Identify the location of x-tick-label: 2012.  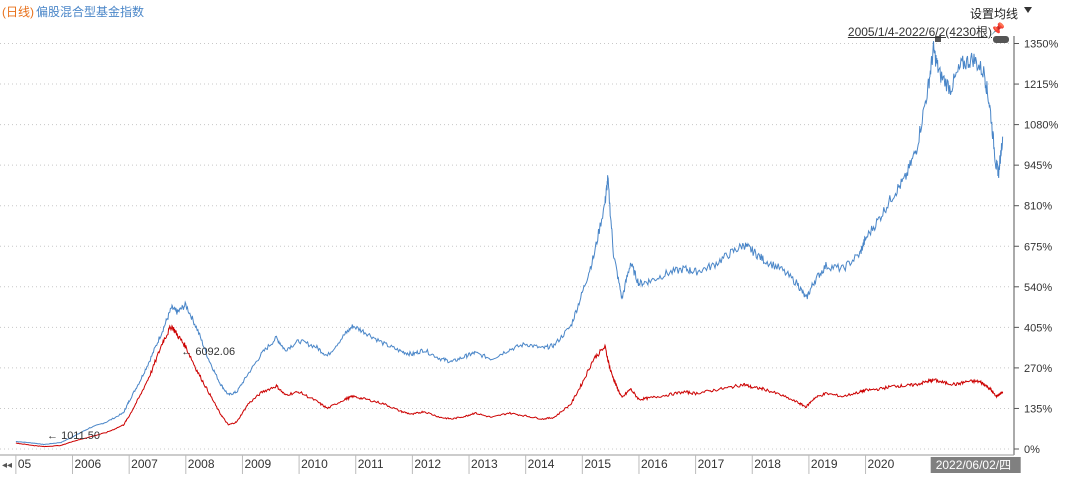
(427, 464).